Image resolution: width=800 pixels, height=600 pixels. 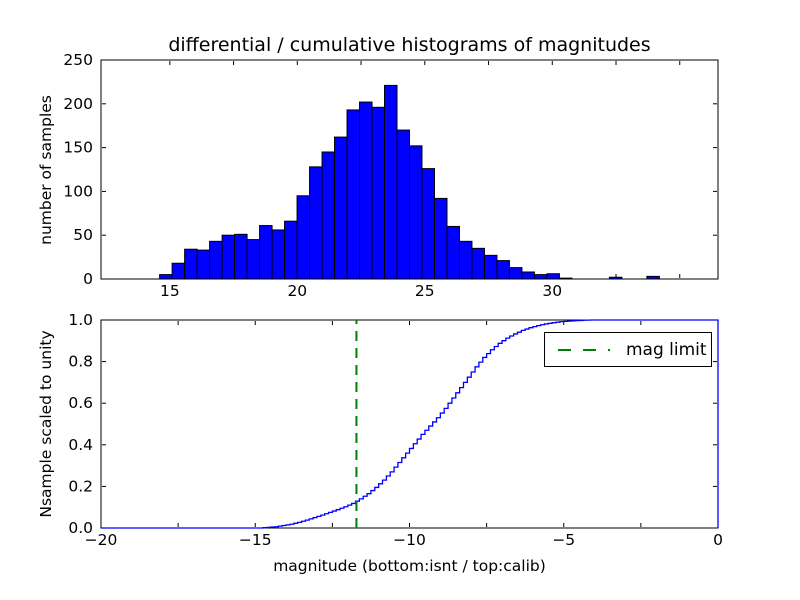 I want to click on y-tick-label: 1.0, so click(x=80, y=320).